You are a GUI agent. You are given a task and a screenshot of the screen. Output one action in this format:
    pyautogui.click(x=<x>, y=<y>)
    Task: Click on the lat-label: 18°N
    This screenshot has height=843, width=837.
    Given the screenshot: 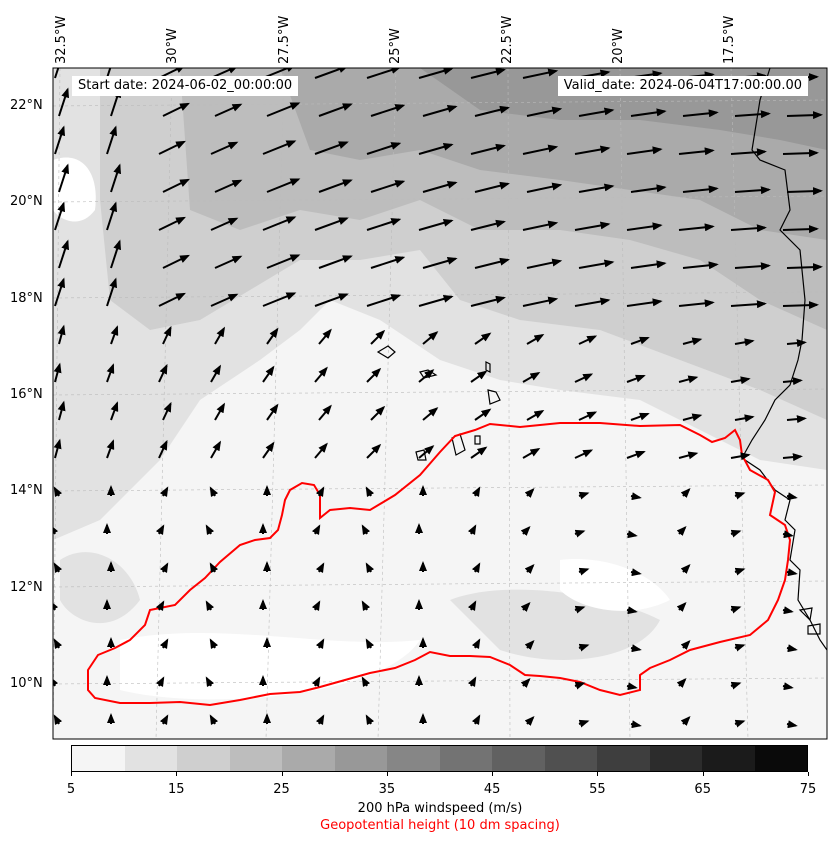 What is the action you would take?
    pyautogui.click(x=26, y=298)
    